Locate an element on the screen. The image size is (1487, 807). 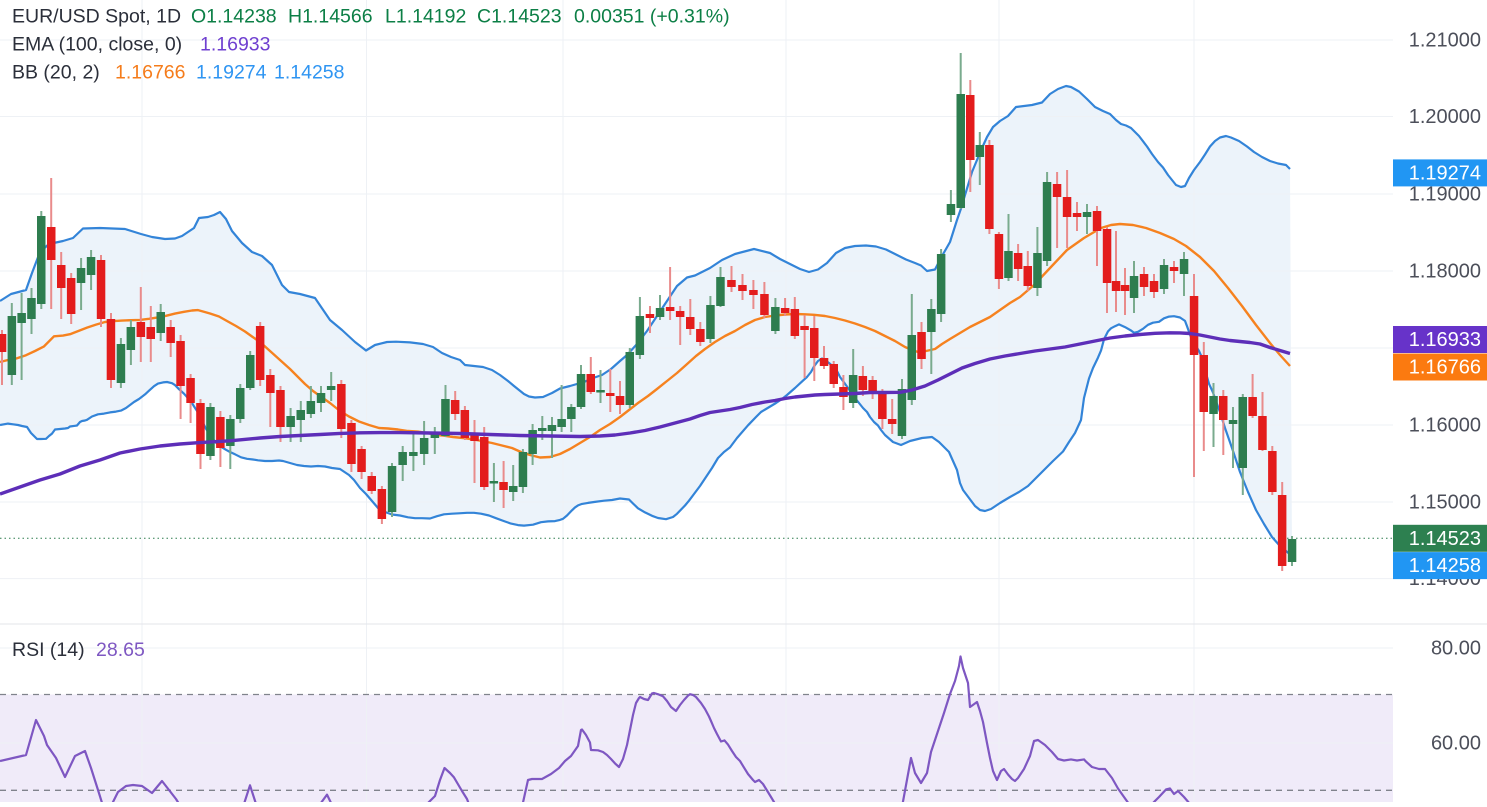
svg-text: 1.20000 is located at coordinates (1445, 117).